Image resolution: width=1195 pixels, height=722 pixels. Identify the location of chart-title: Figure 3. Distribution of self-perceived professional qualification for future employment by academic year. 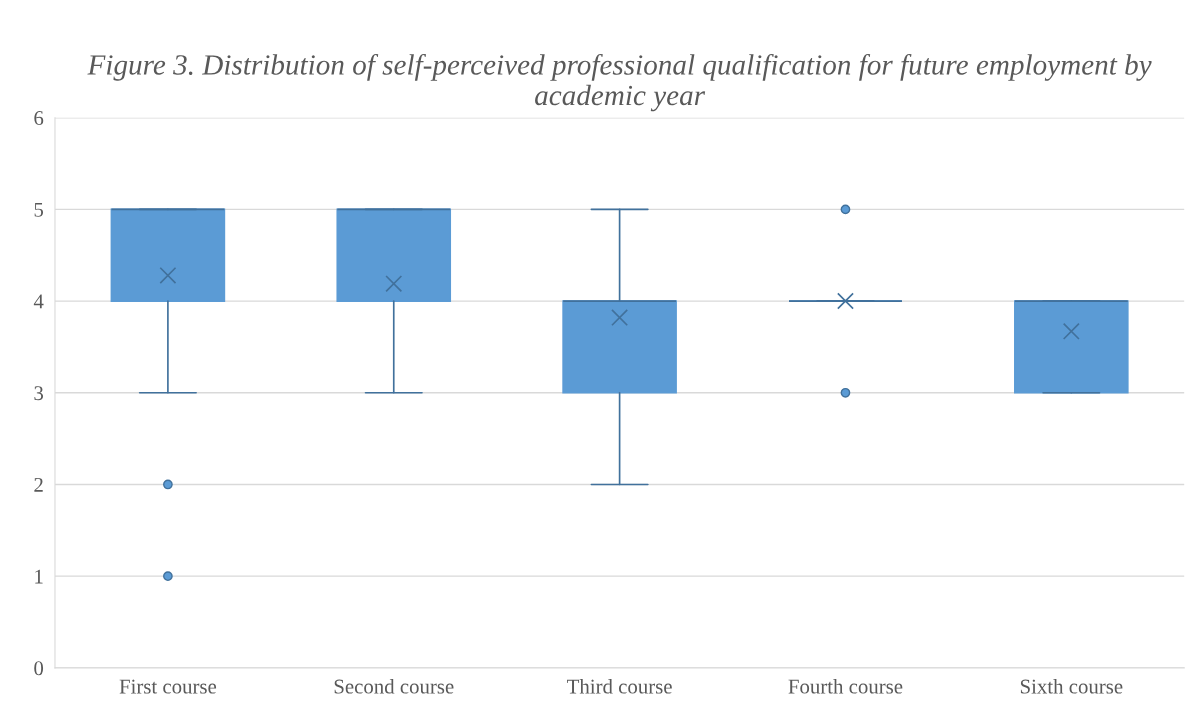
(619, 82).